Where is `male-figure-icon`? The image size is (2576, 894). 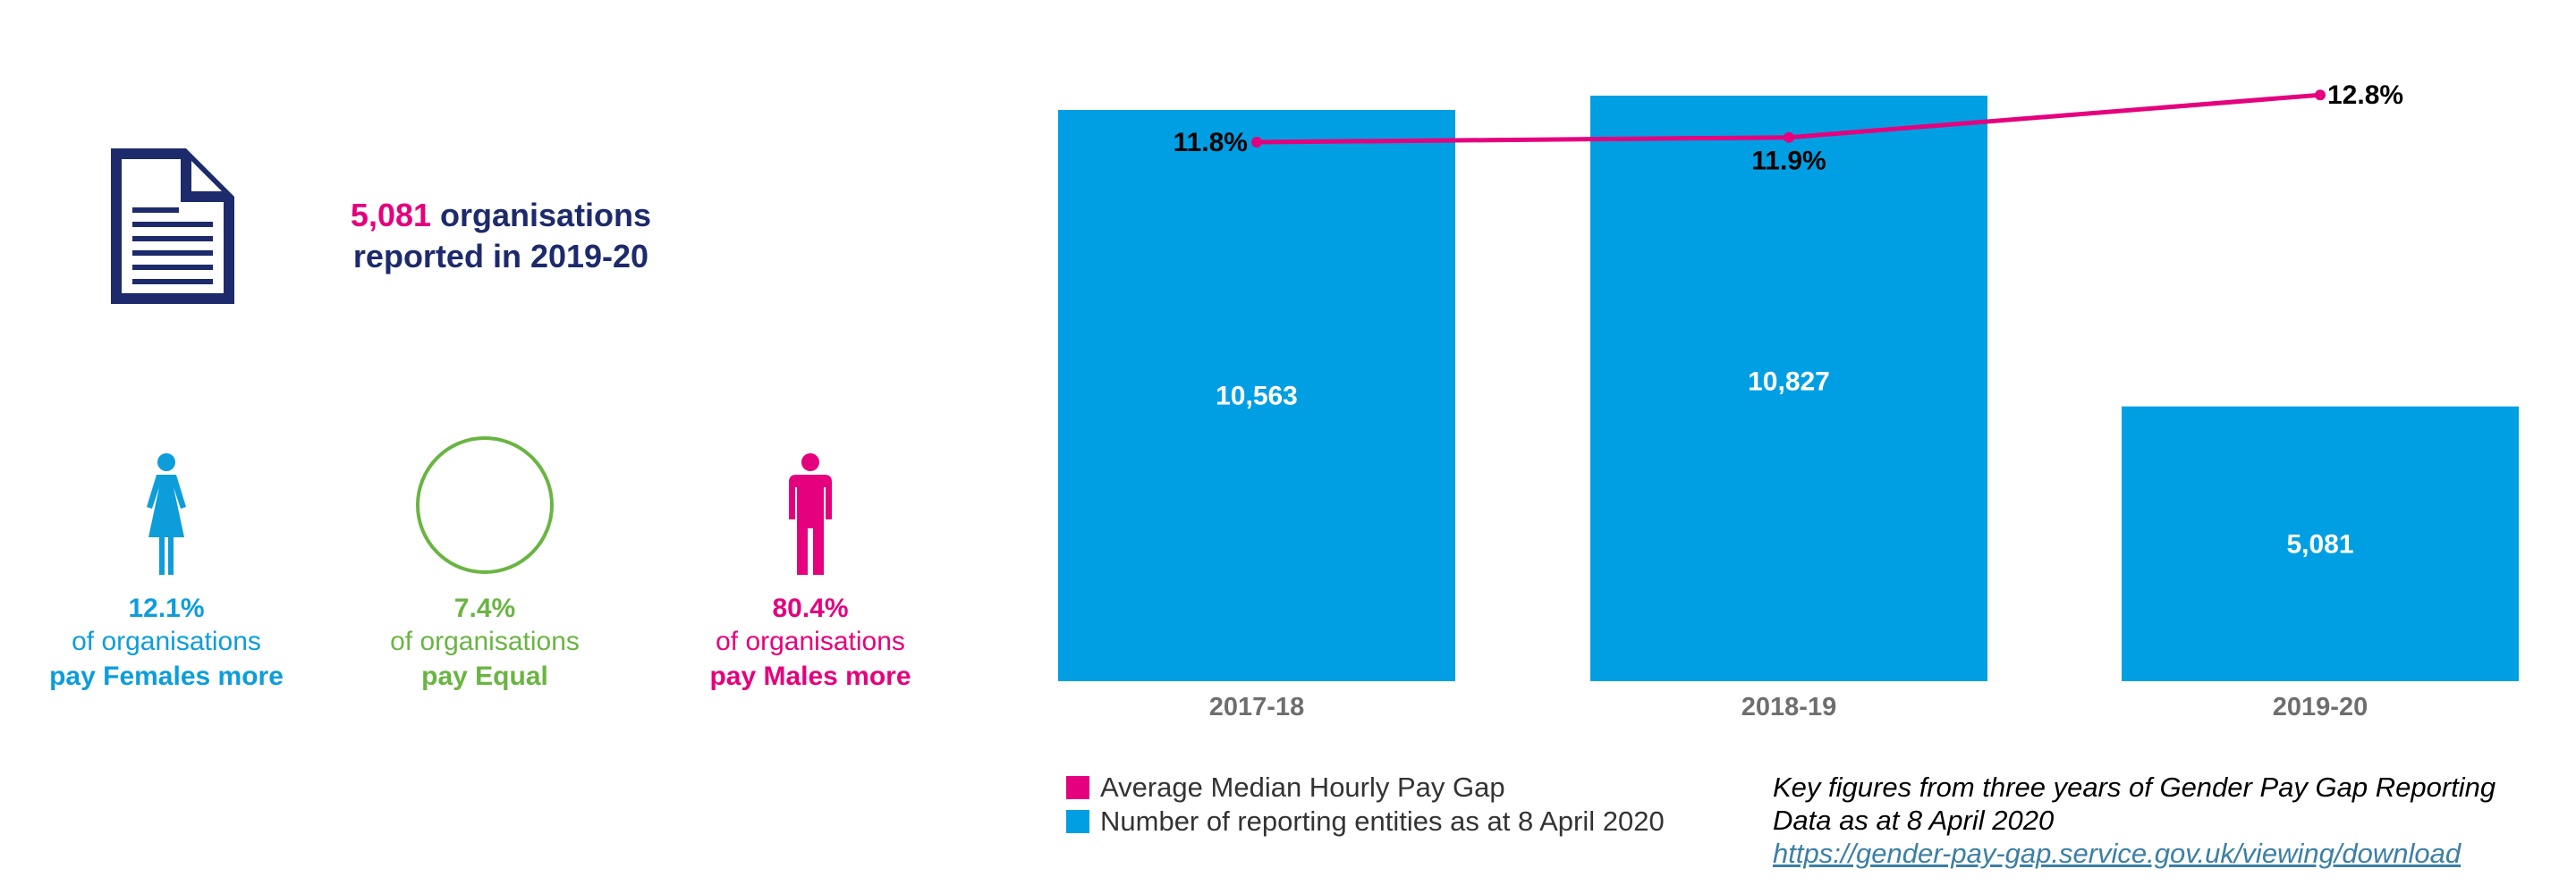 male-figure-icon is located at coordinates (810, 514).